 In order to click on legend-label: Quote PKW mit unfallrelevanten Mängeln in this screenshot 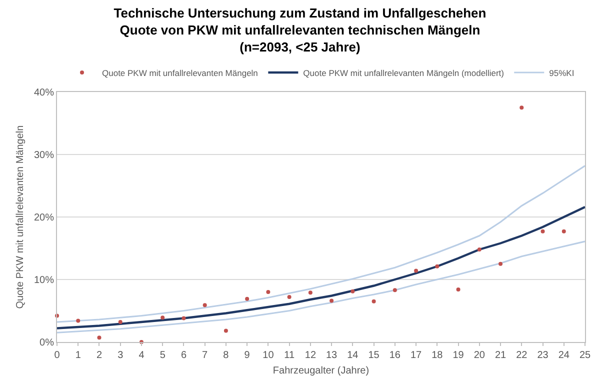, I will do `click(180, 73)`.